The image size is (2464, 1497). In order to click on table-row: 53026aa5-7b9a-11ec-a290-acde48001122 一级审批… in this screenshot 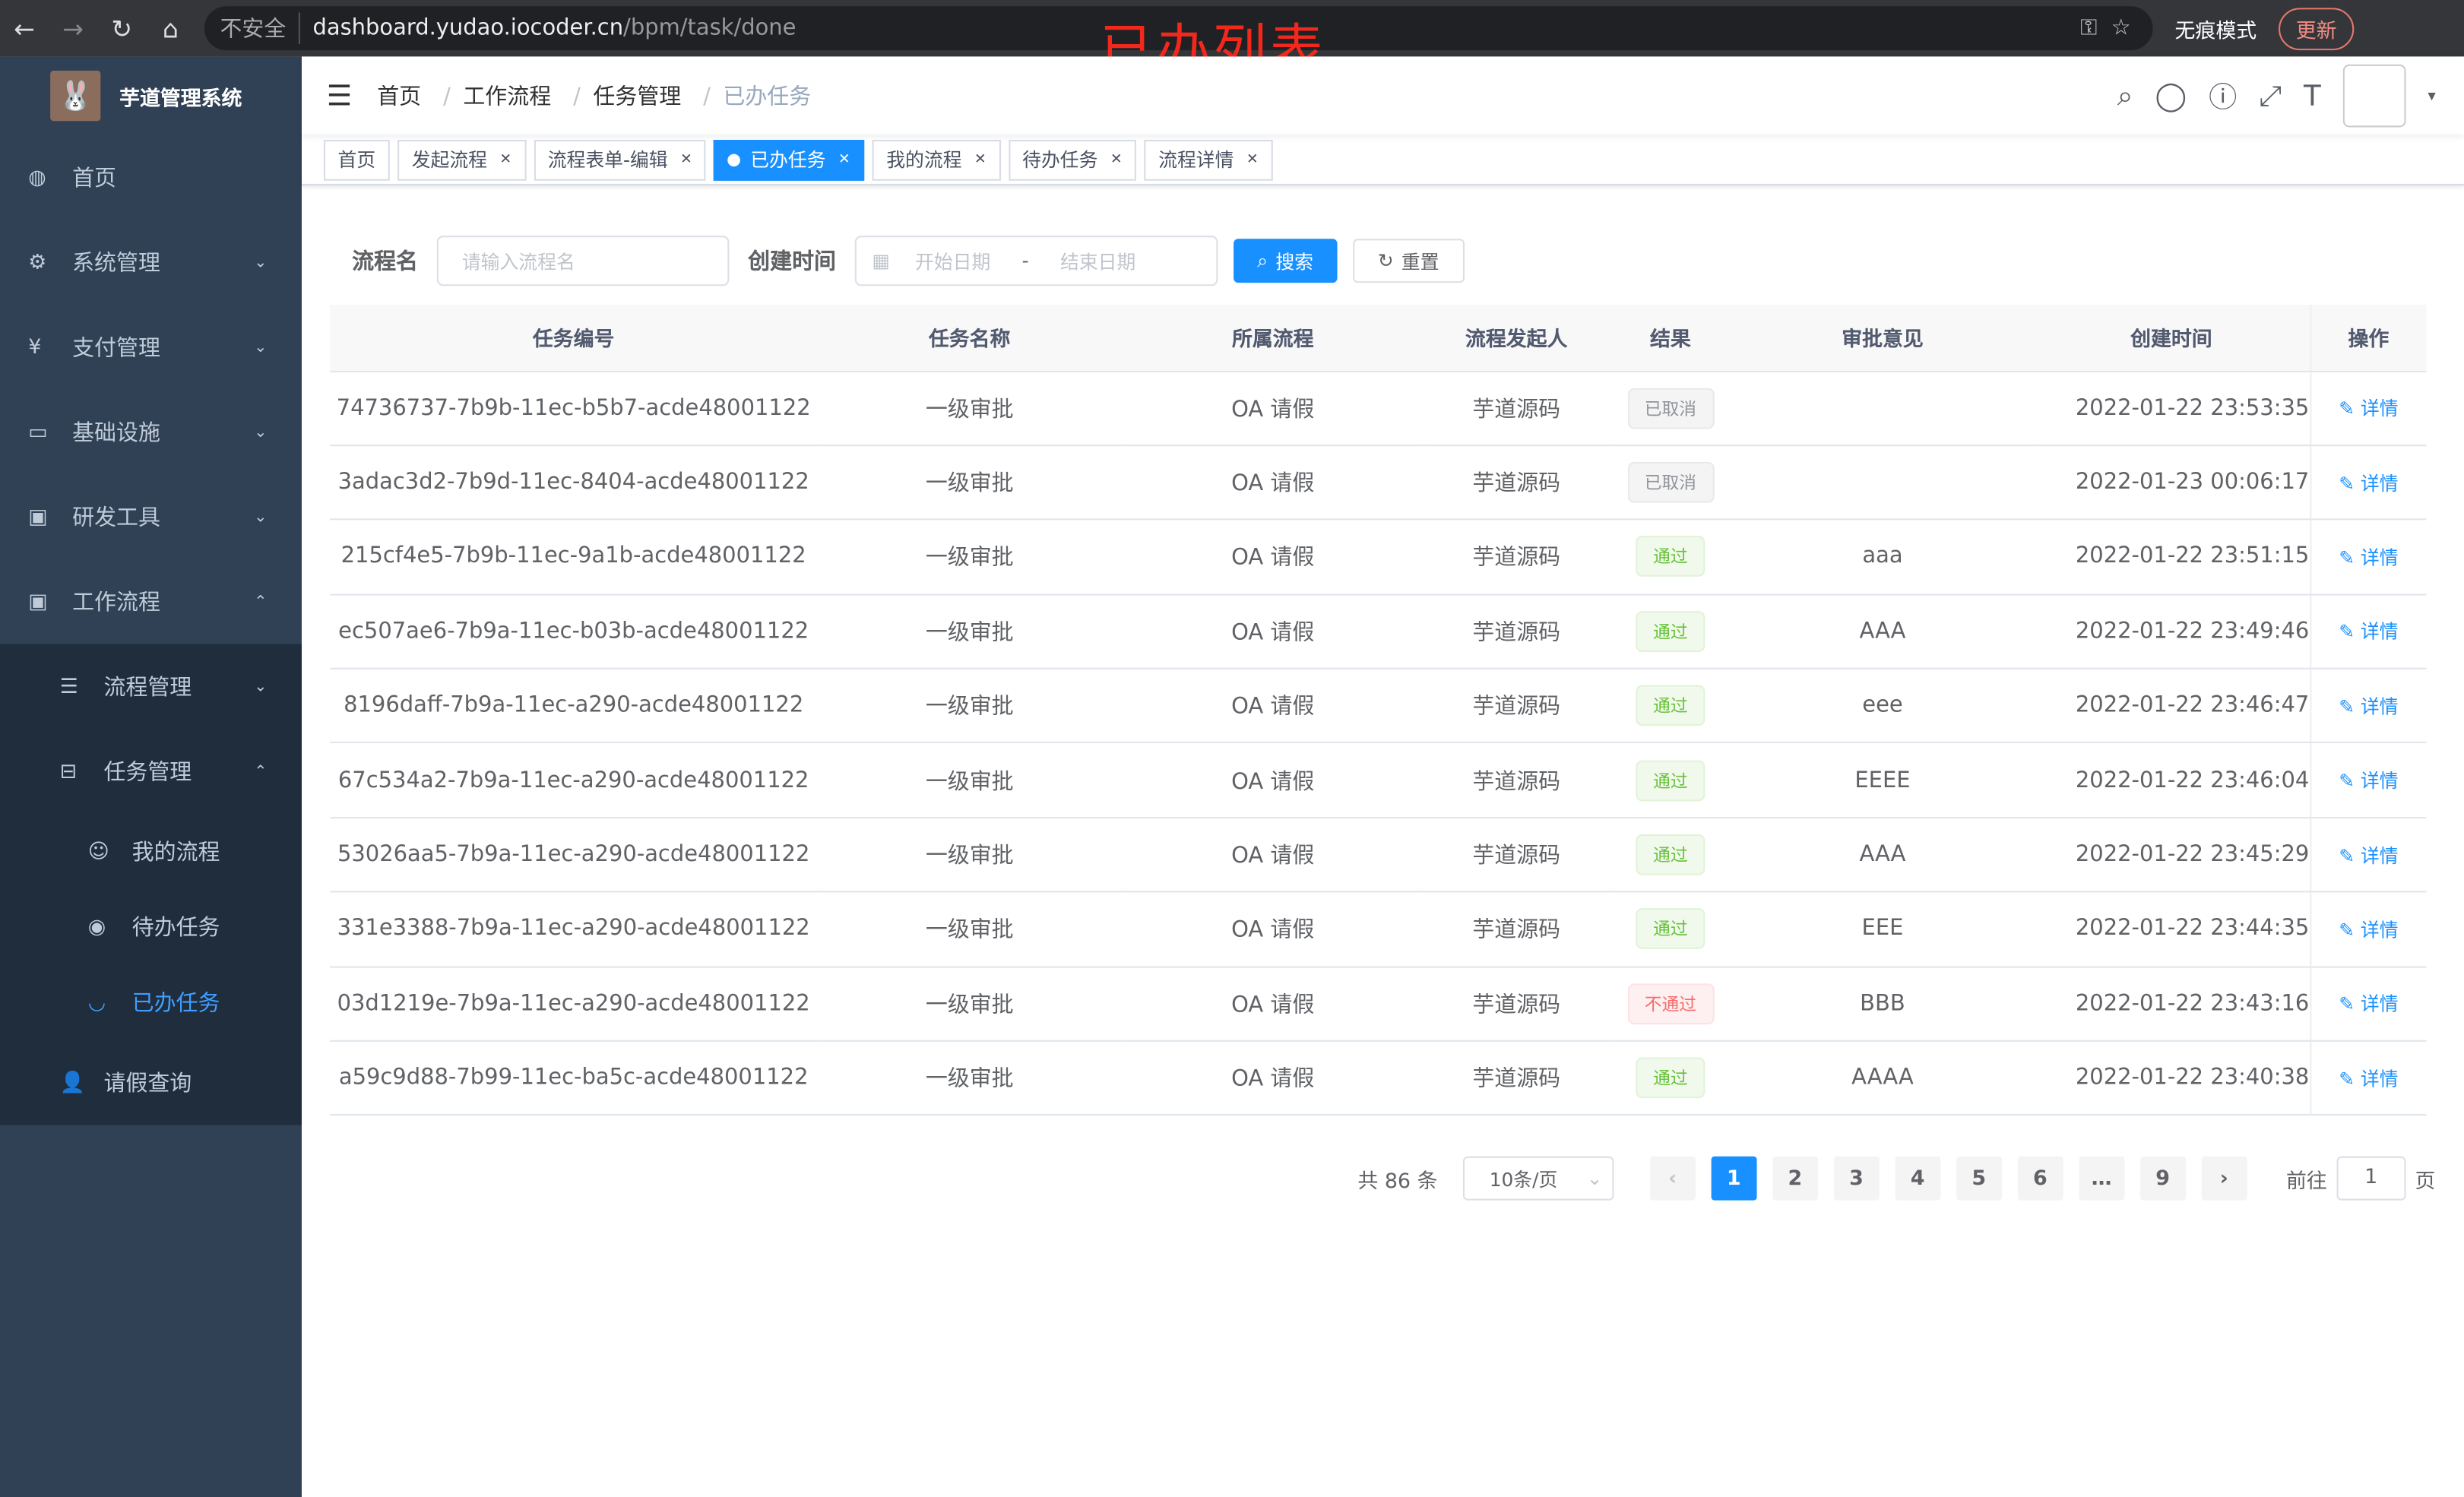, I will do `click(1378, 855)`.